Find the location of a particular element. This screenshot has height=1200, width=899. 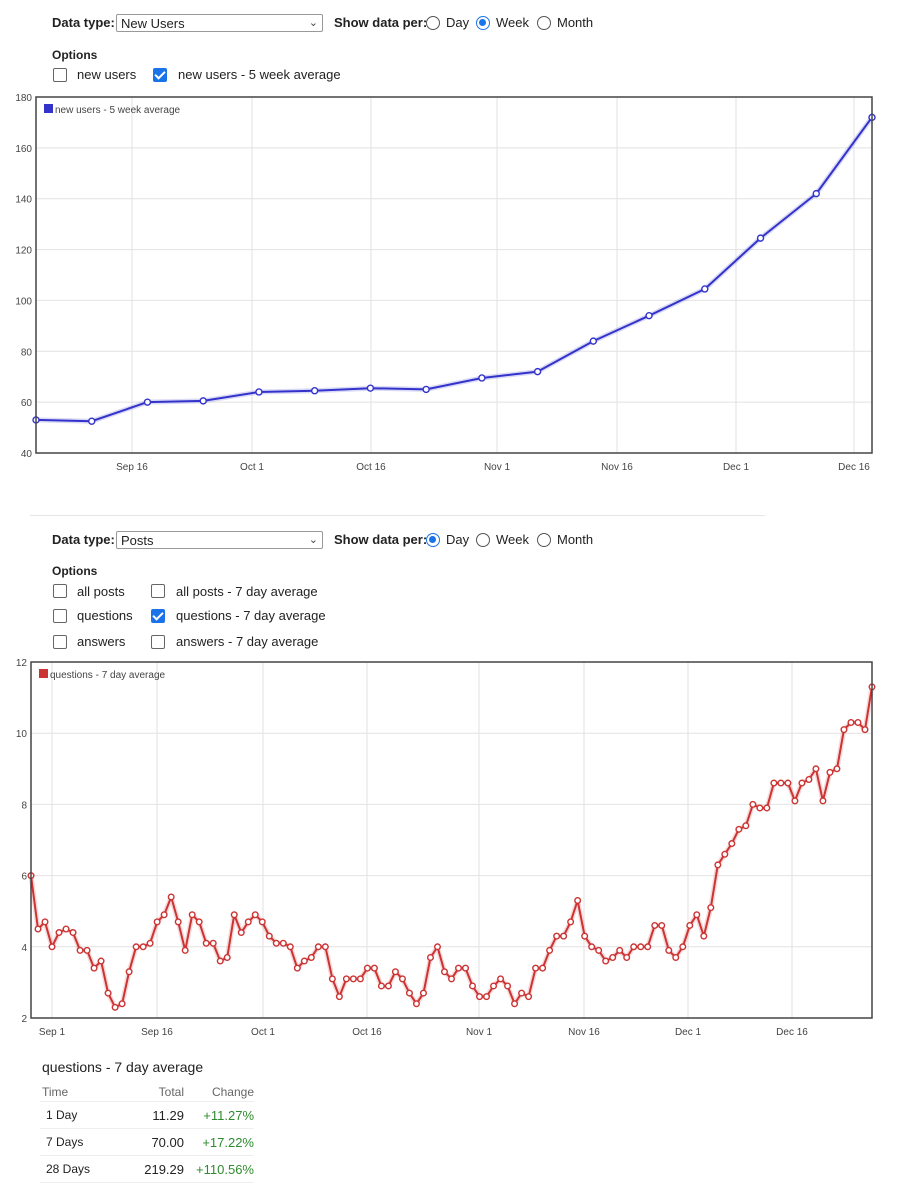

header-total: Total is located at coordinates (171, 1092).